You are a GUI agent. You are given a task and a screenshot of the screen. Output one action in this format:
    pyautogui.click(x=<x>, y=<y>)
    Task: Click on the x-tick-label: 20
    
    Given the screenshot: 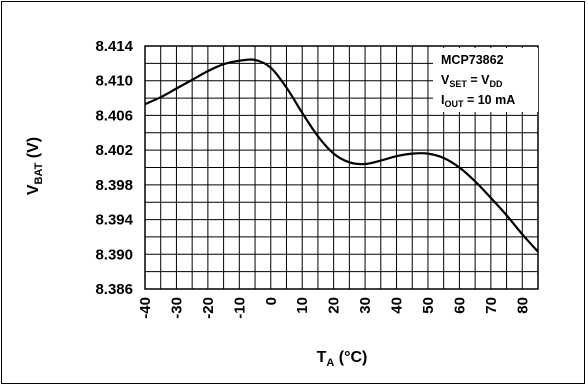 What is the action you would take?
    pyautogui.click(x=334, y=305)
    